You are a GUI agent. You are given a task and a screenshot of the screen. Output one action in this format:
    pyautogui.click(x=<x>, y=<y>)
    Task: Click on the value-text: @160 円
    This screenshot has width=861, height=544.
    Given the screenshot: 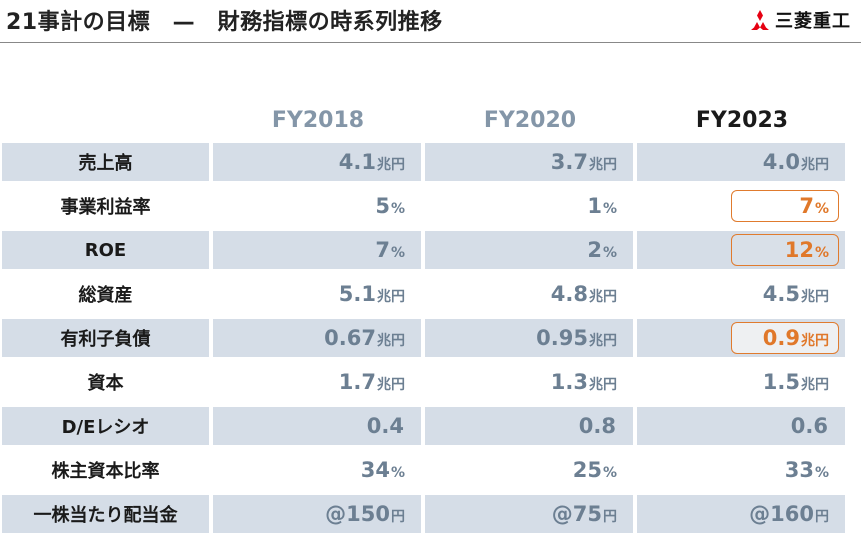 What is the action you would take?
    pyautogui.click(x=789, y=514)
    